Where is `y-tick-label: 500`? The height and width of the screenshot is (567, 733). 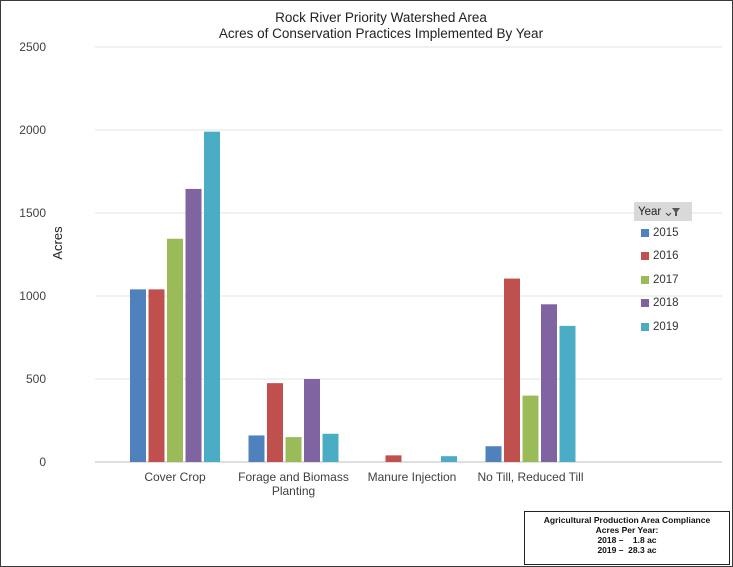 y-tick-label: 500 is located at coordinates (36, 379).